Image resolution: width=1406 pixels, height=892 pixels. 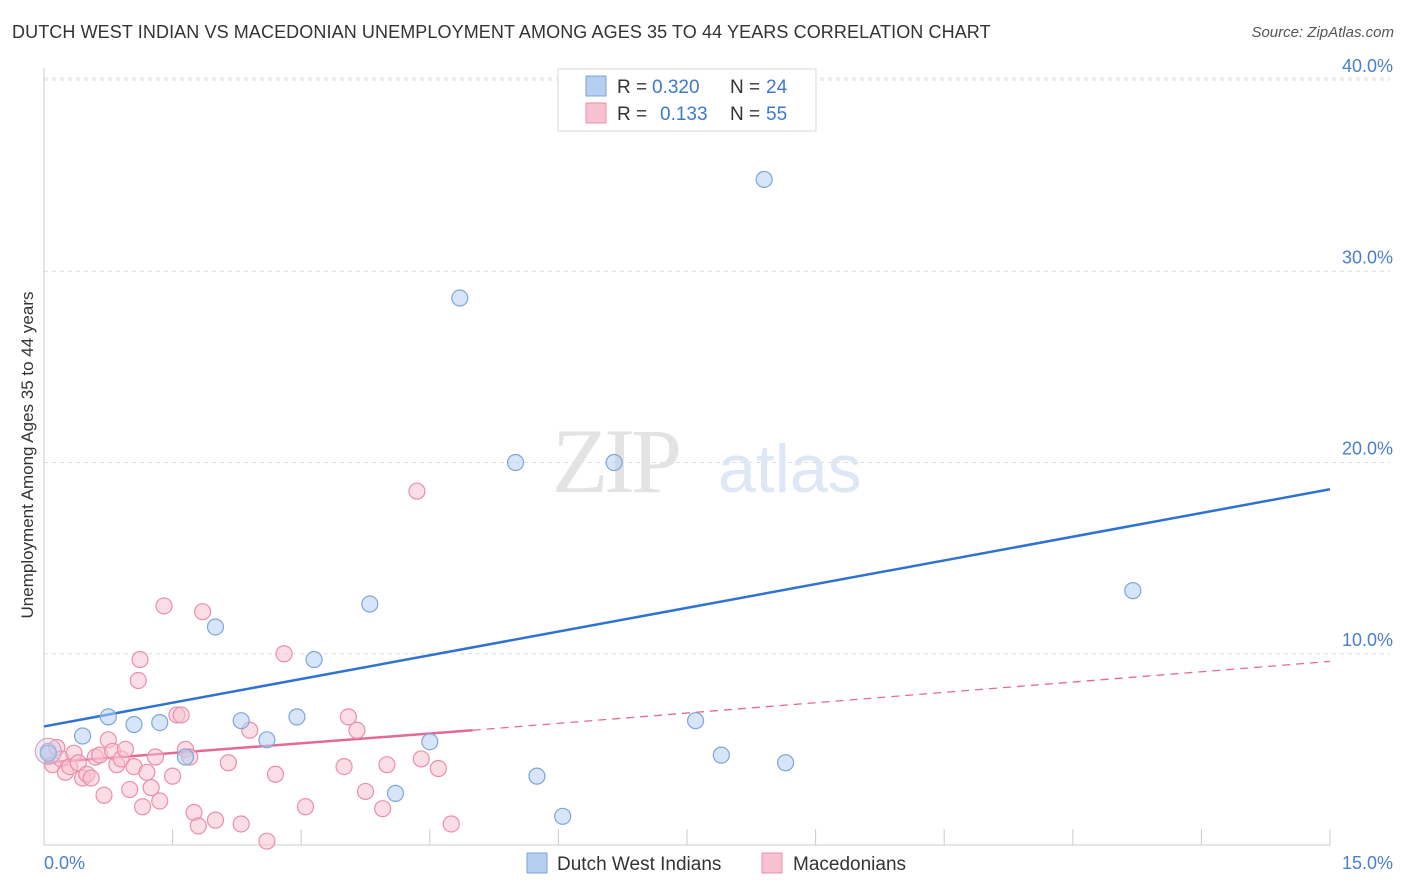 What do you see at coordinates (1367, 449) in the screenshot?
I see `y-tick-label: 20.0%` at bounding box center [1367, 449].